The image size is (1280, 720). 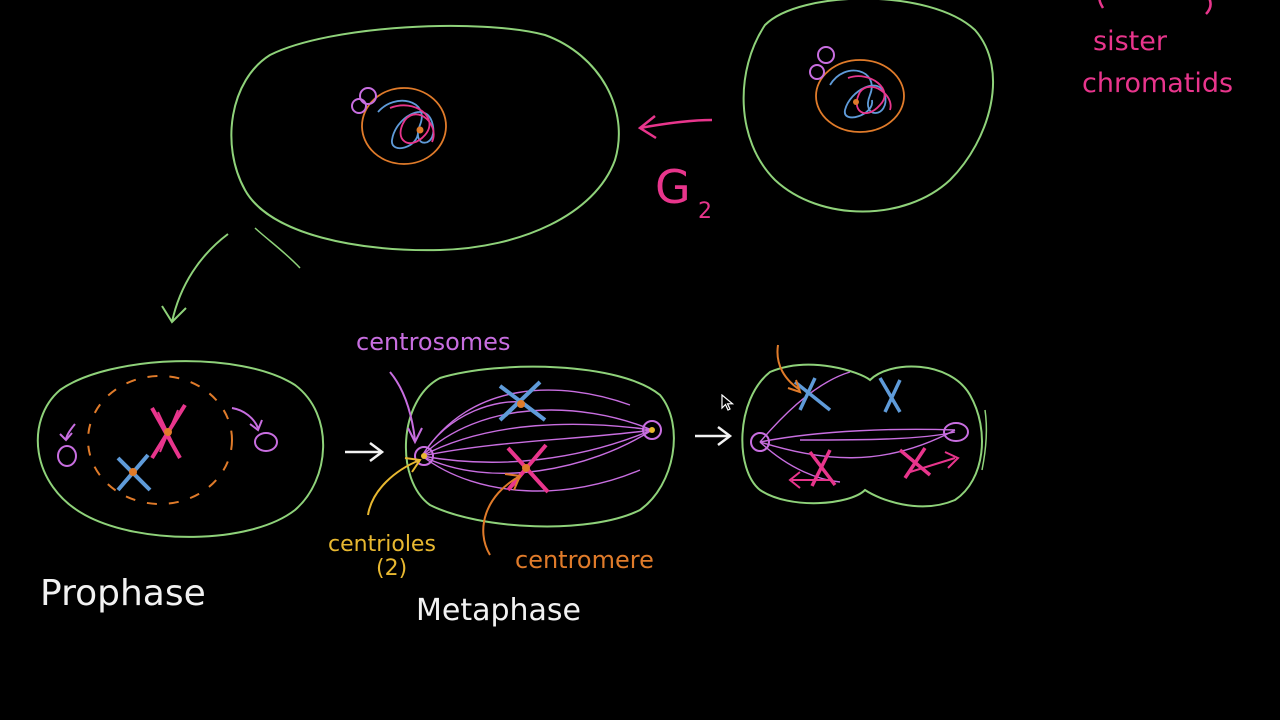 What do you see at coordinates (714, 436) in the screenshot?
I see `arrow-to-anaphase` at bounding box center [714, 436].